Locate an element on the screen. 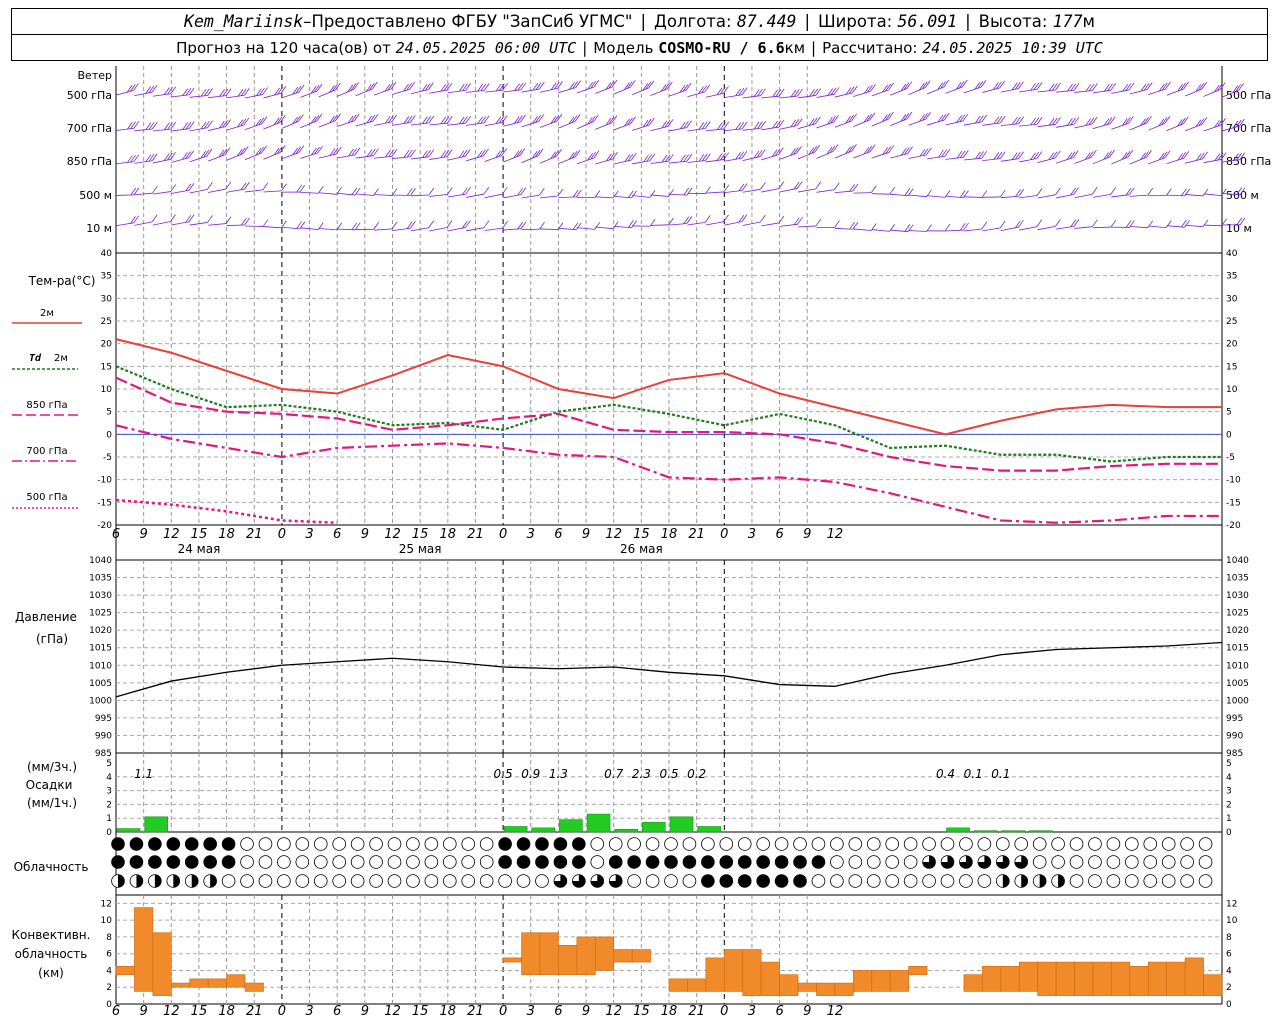  cloud-cover-fill is located at coordinates (1024, 881).